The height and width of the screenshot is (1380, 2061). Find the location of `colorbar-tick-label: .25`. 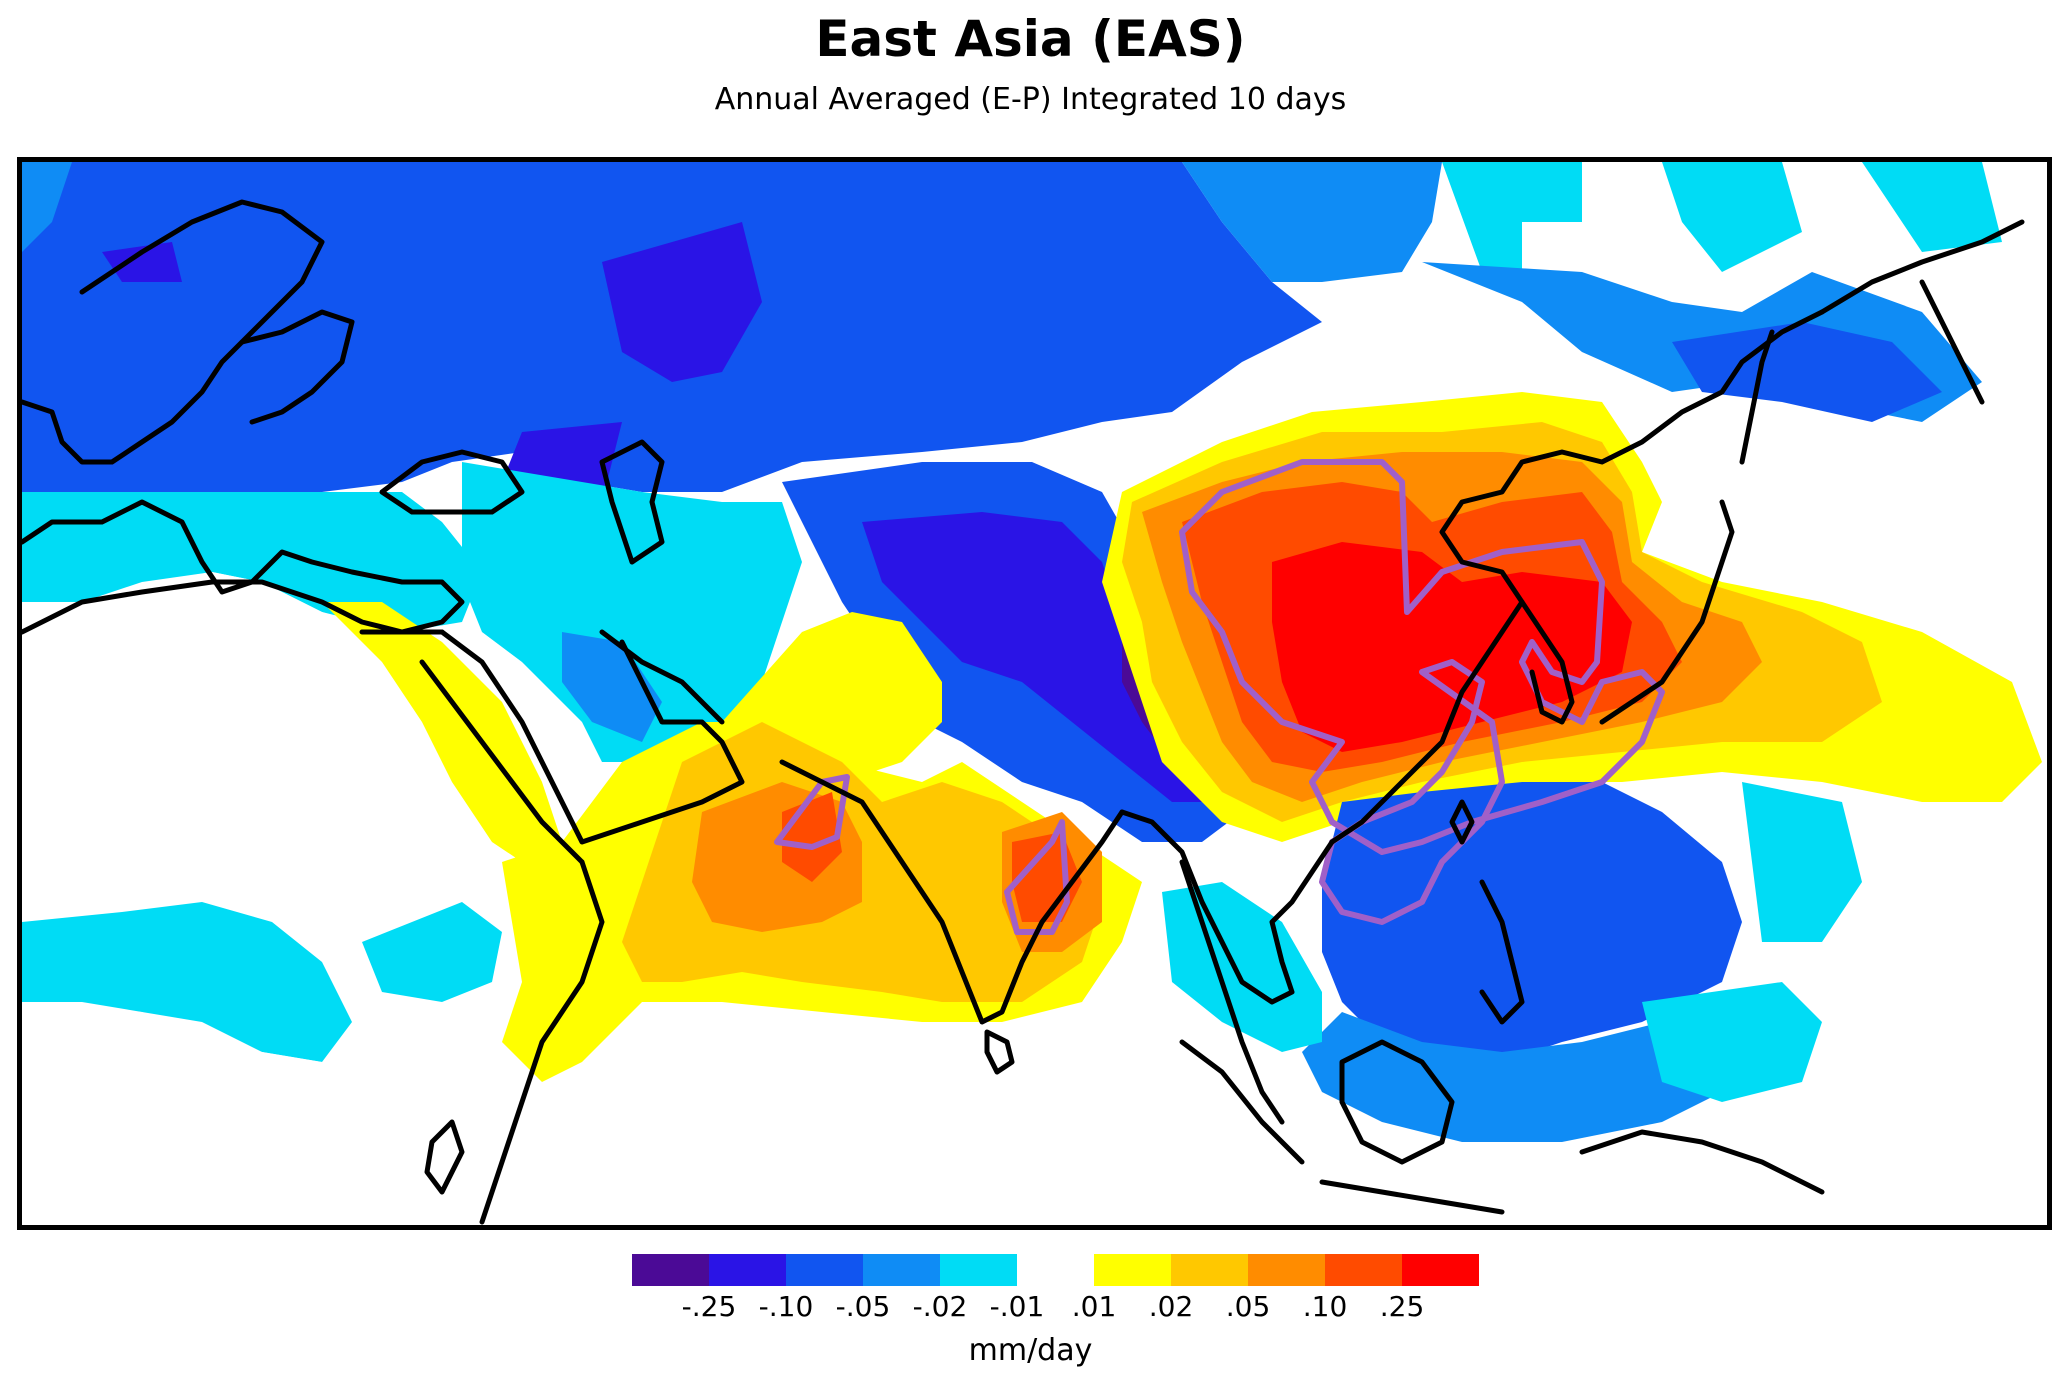

colorbar-tick-label: .25 is located at coordinates (1402, 1306).